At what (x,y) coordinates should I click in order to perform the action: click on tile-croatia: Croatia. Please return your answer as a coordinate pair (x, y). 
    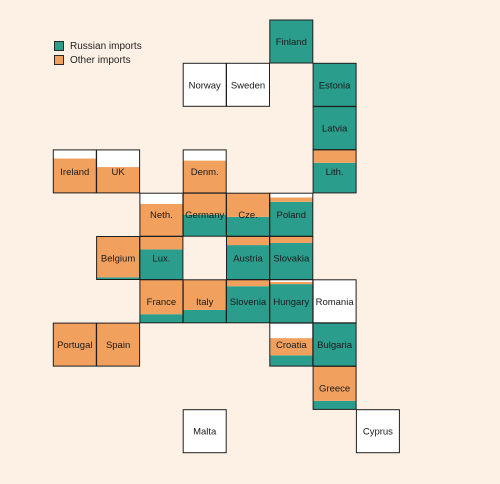
    Looking at the image, I should click on (291, 344).